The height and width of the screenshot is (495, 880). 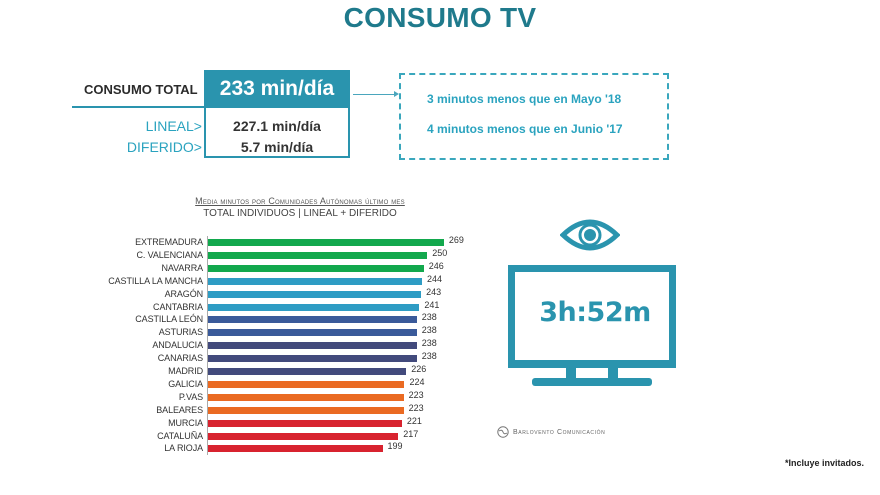 What do you see at coordinates (169, 319) in the screenshot?
I see `bar-category-label: CASTILLA LEÓN` at bounding box center [169, 319].